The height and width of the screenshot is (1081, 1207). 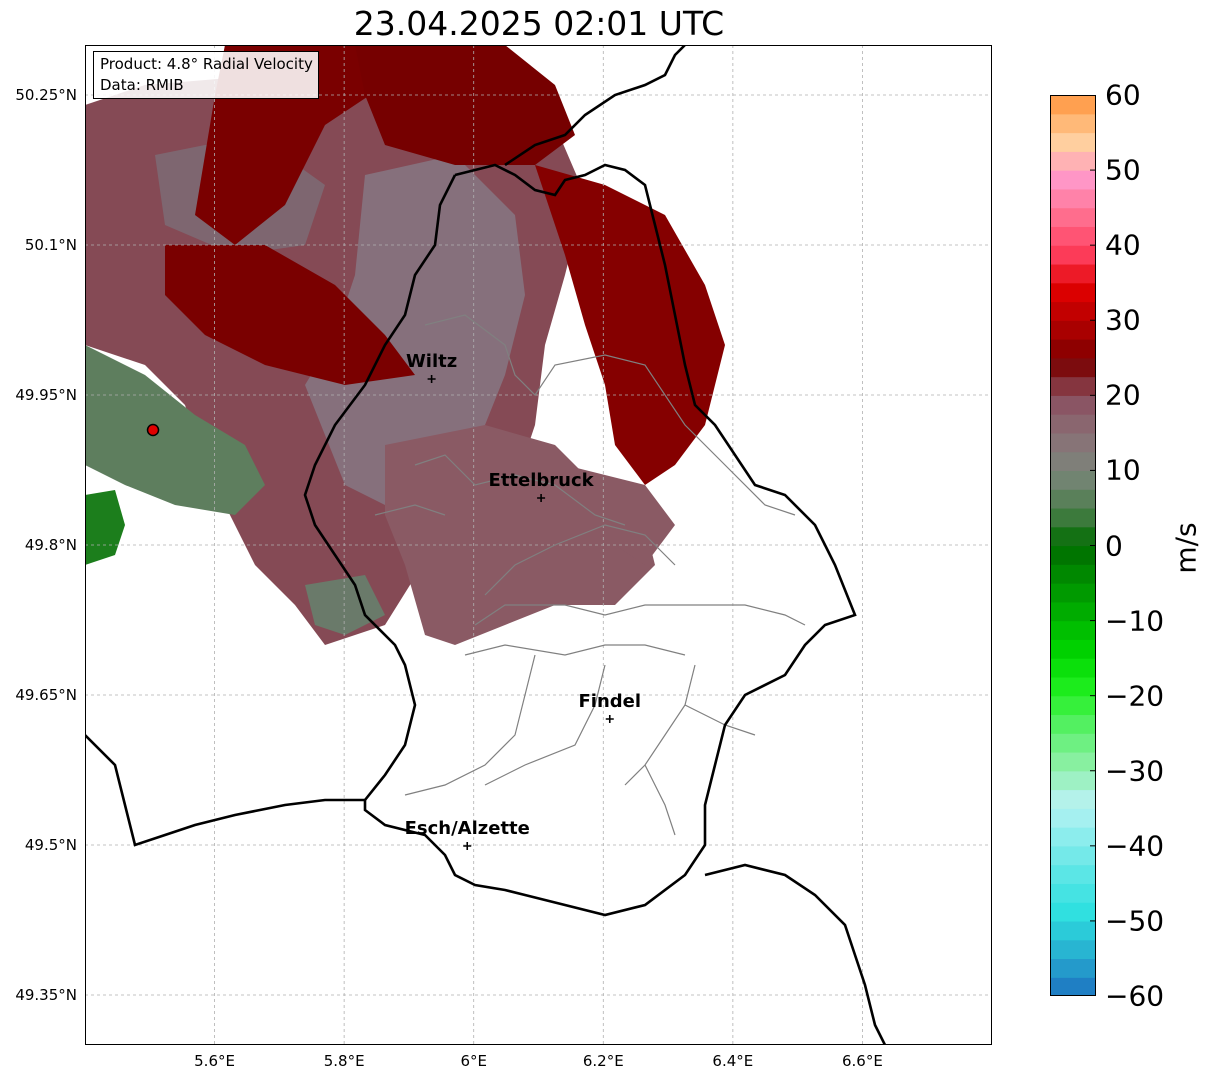 I want to click on x-tick-label-3: 6.2°E, so click(x=603, y=1061).